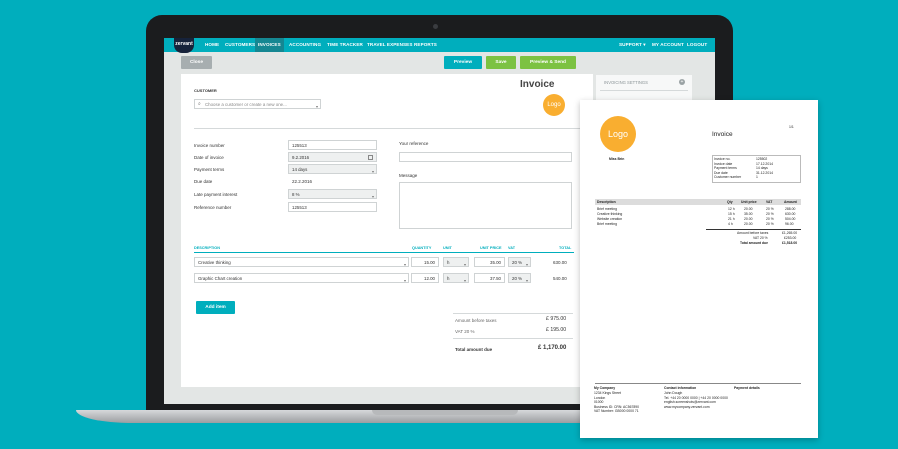  Describe the element at coordinates (764, 172) in the screenshot. I see `meta-value: 31.12.2014` at that location.